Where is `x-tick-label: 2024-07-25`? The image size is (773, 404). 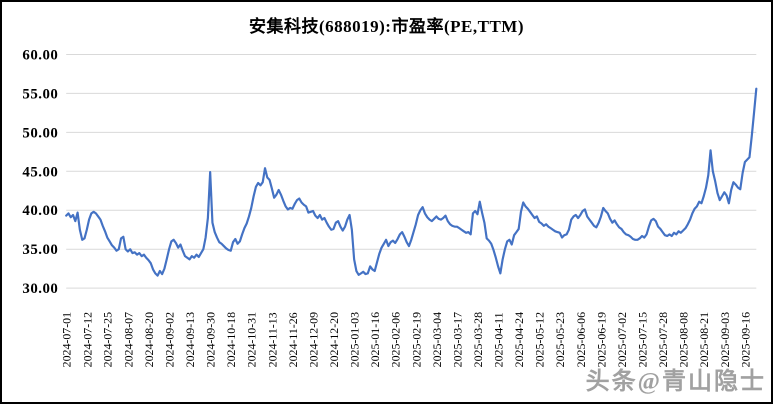 x-tick-label: 2024-07-25 is located at coordinates (108, 339).